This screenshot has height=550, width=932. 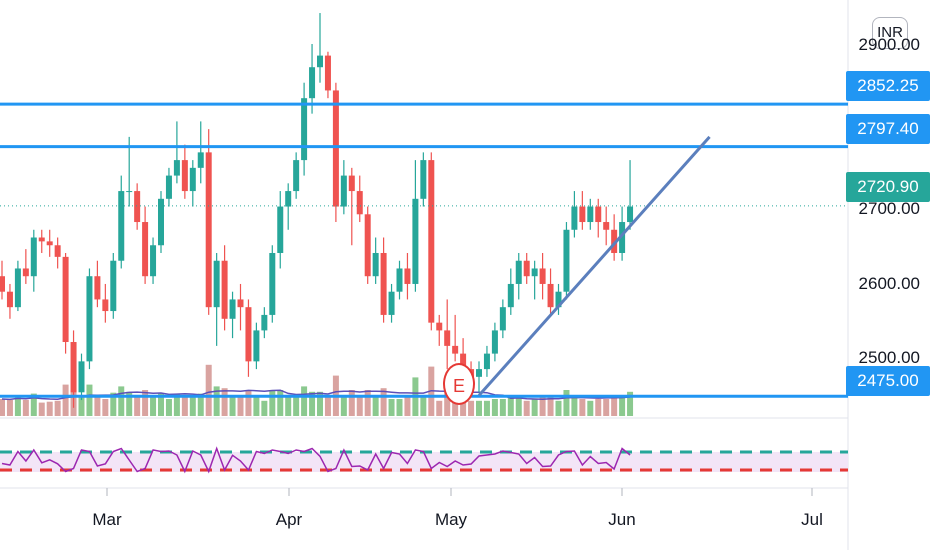 I want to click on time-axis-label: May, so click(x=451, y=519).